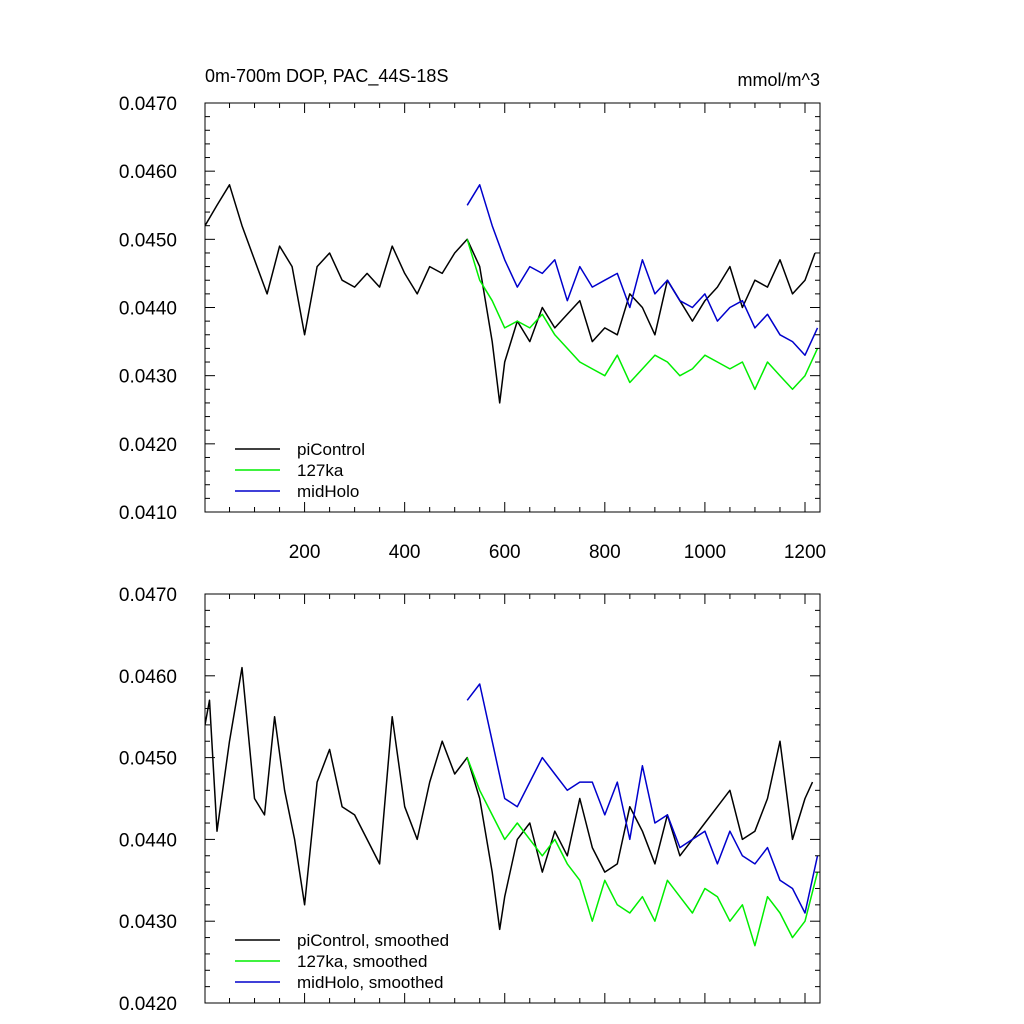 The image size is (1024, 1024). What do you see at coordinates (148, 377) in the screenshot?
I see `top-ytick-label-2: 0.0430` at bounding box center [148, 377].